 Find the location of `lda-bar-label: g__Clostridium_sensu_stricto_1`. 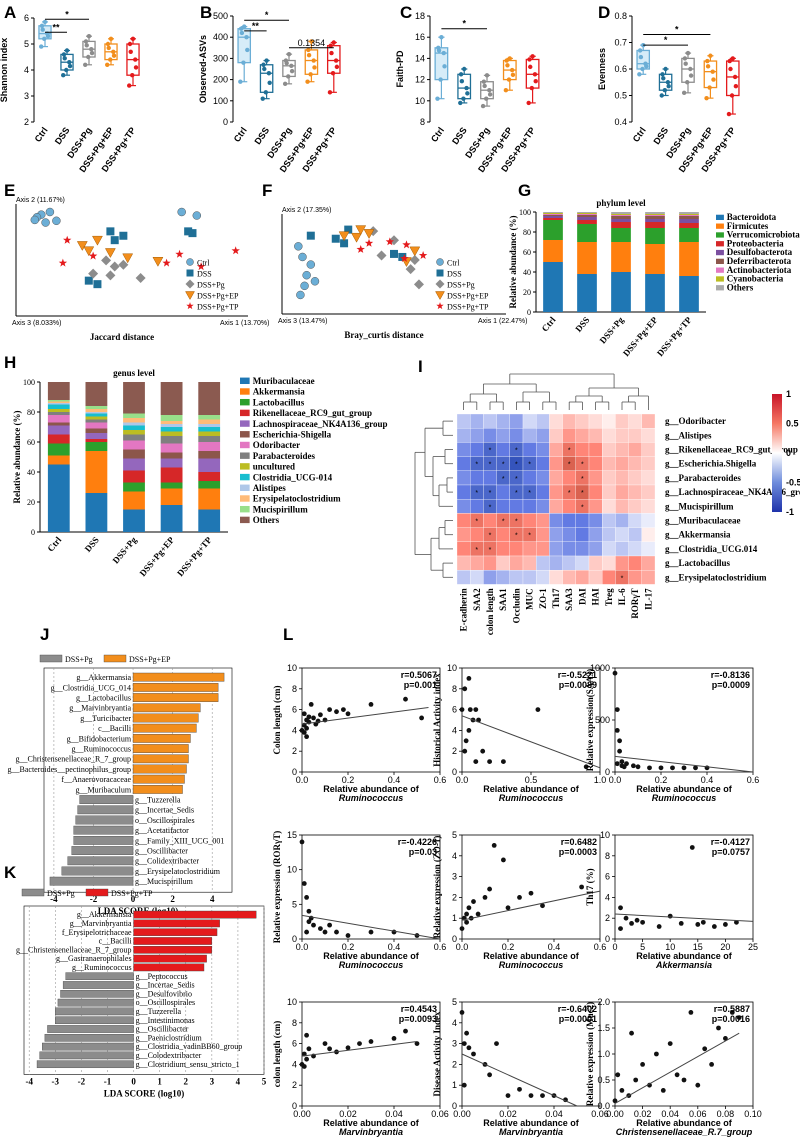

lda-bar-label: g__Clostridium_sensu_stricto_1 is located at coordinates (188, 1064).